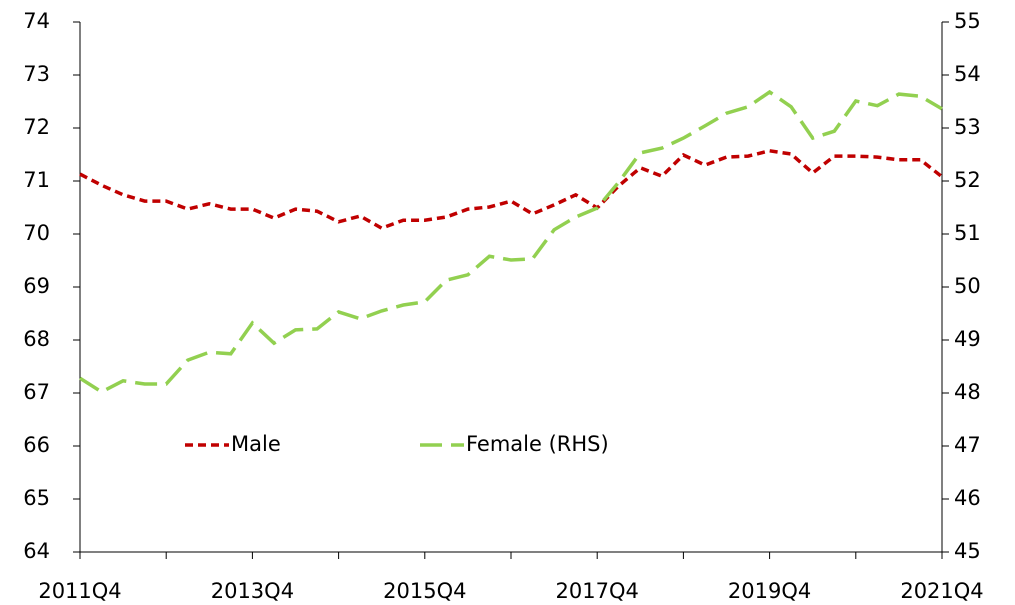  Describe the element at coordinates (36, 180) in the screenshot. I see `y-tick-label: 71` at that location.